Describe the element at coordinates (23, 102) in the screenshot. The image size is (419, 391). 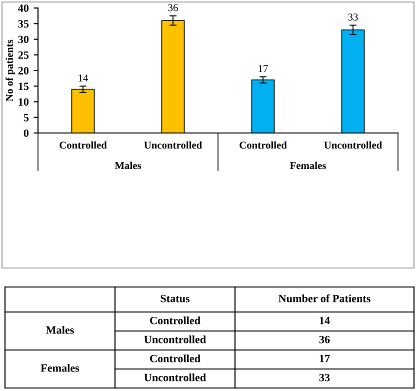
I see `y-tick-label: 10` at that location.